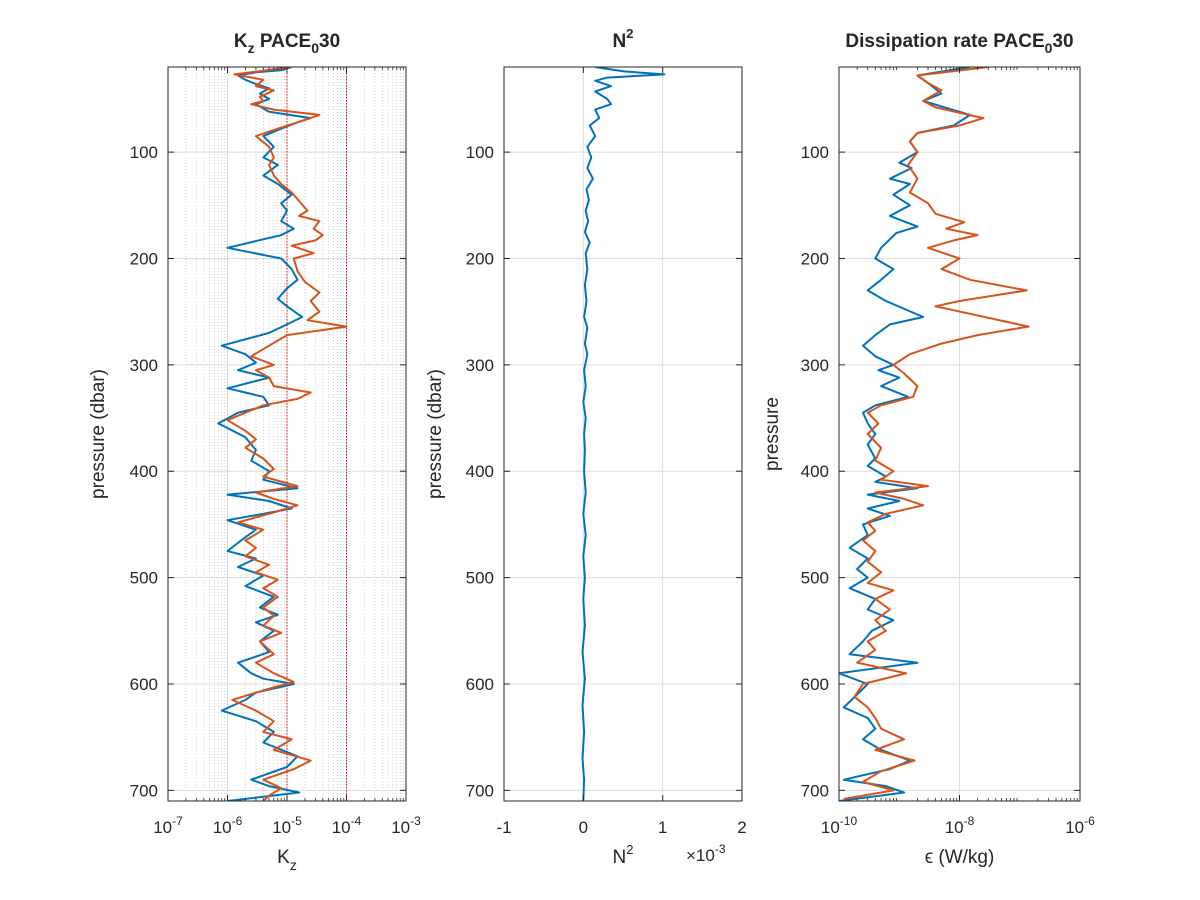 Image resolution: width=1200 pixels, height=900 pixels. What do you see at coordinates (287, 825) in the screenshot?
I see `x-tick-label: 10⁻⁵` at bounding box center [287, 825].